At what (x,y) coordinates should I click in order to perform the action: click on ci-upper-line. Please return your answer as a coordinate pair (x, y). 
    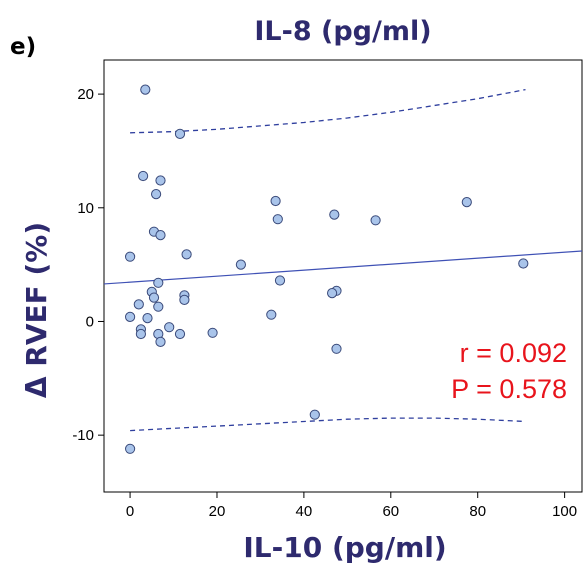
    Looking at the image, I should click on (328, 111).